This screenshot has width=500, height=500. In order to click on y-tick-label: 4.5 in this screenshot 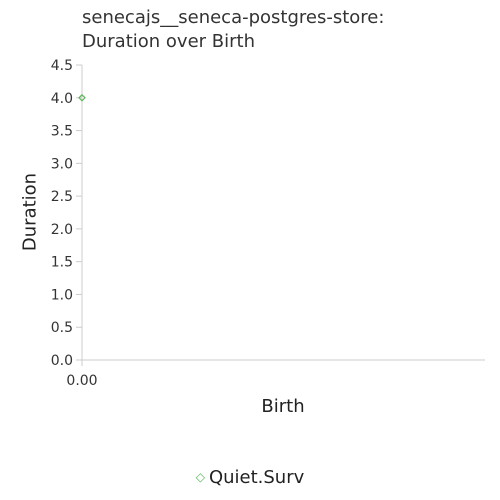, I will do `click(62, 66)`.